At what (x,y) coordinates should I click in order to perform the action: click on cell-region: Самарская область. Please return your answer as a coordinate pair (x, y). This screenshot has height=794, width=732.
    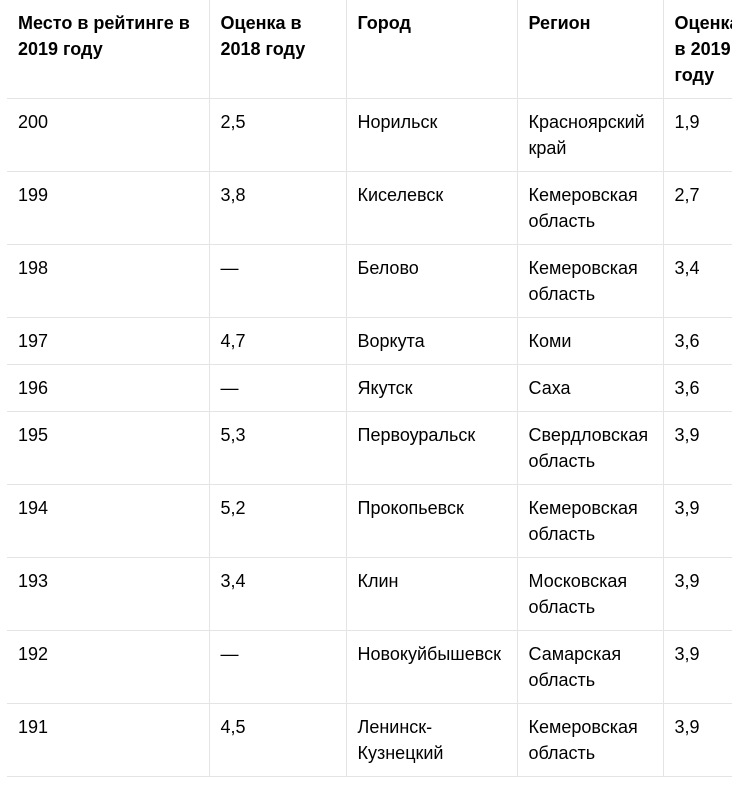
    Looking at the image, I should click on (590, 667).